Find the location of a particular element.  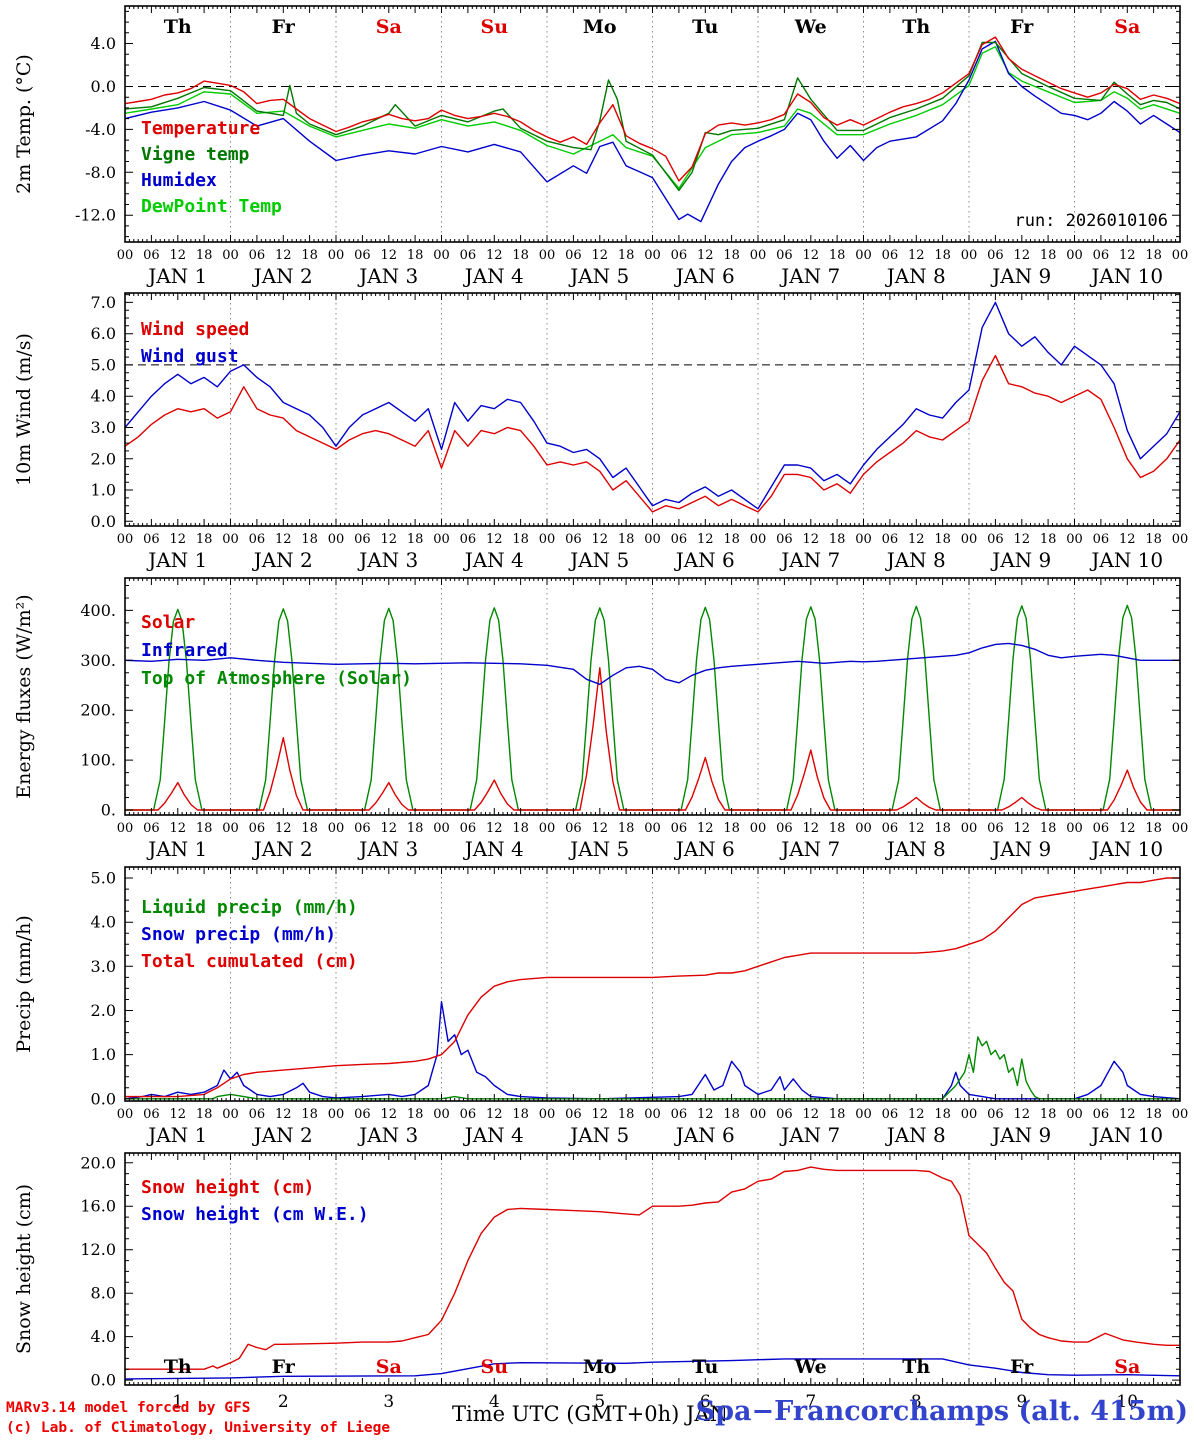

y-tick-label: 4.0 is located at coordinates (103, 396).